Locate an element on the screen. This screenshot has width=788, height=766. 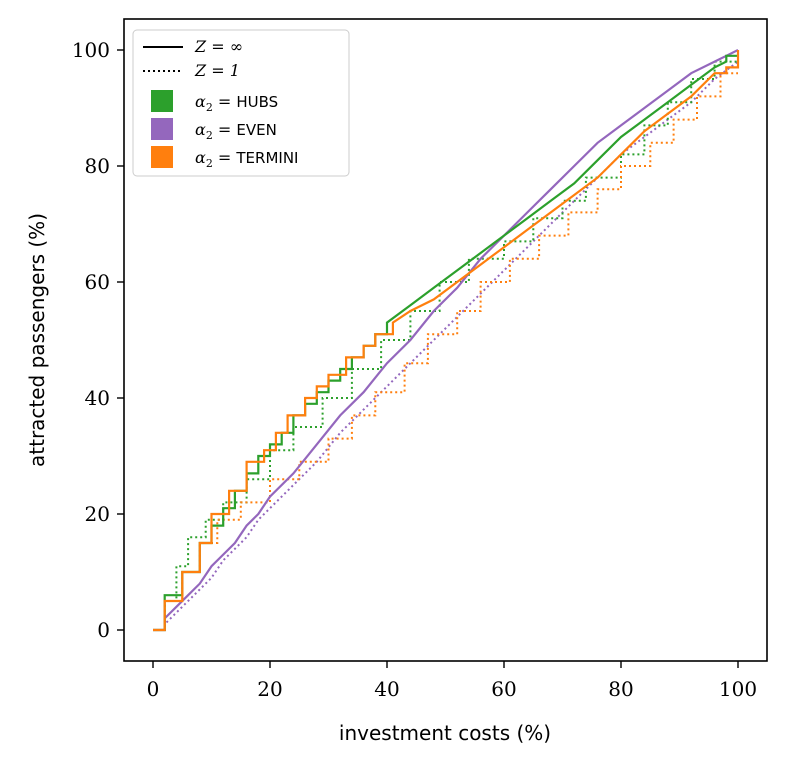
legend-label: α2 = EVEN is located at coordinates (236, 131).